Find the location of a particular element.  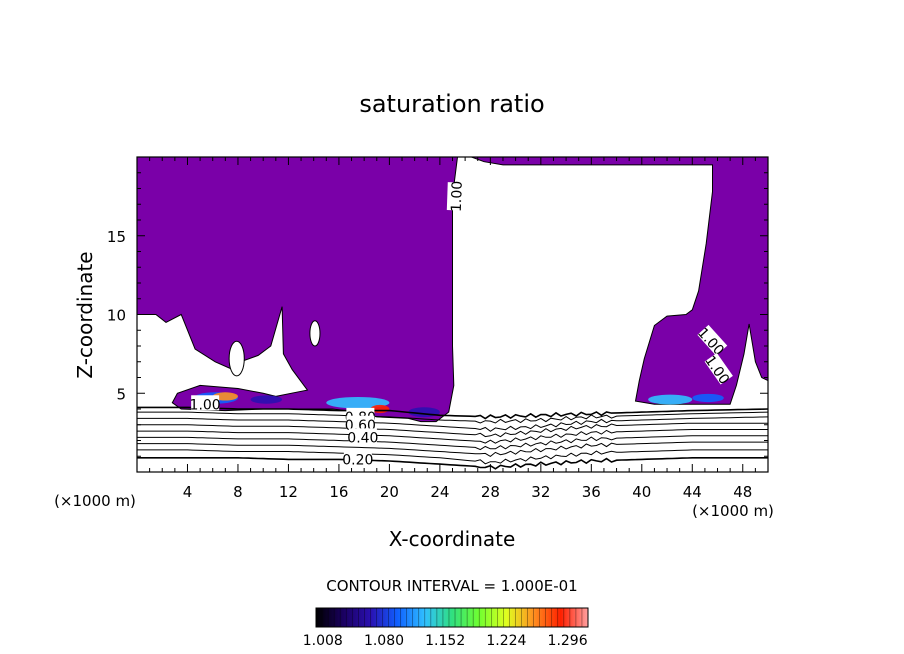

x-tick-label: 44 is located at coordinates (692, 492).